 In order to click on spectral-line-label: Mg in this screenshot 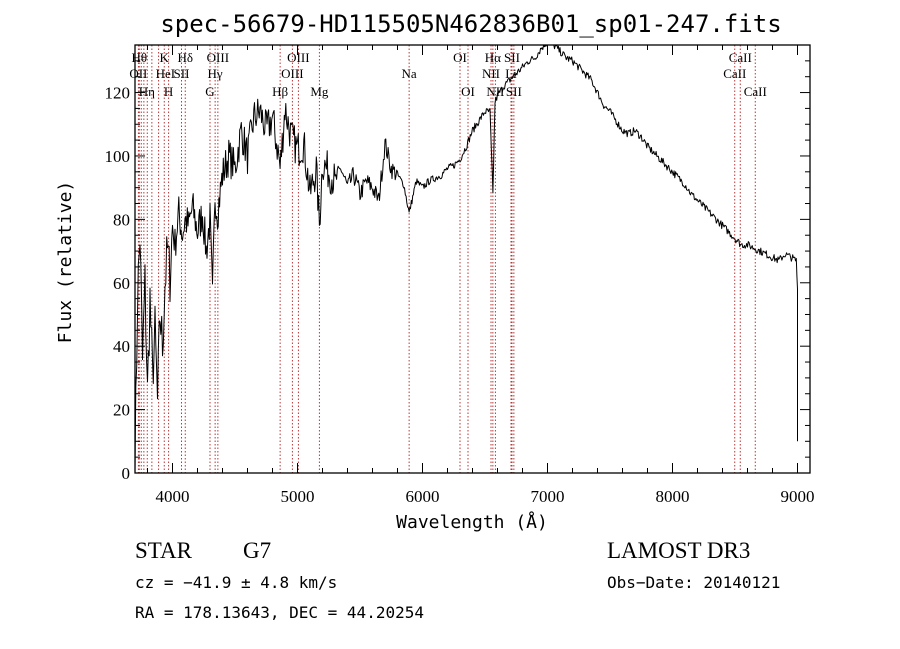, I will do `click(319, 91)`.